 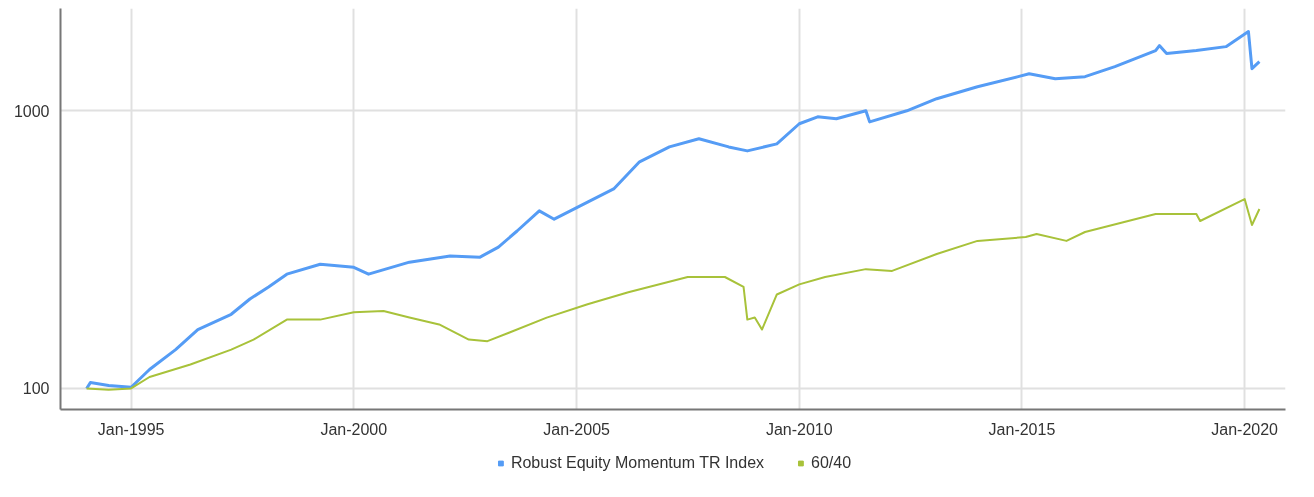 What do you see at coordinates (31, 111) in the screenshot?
I see `y-tick-label: 1000` at bounding box center [31, 111].